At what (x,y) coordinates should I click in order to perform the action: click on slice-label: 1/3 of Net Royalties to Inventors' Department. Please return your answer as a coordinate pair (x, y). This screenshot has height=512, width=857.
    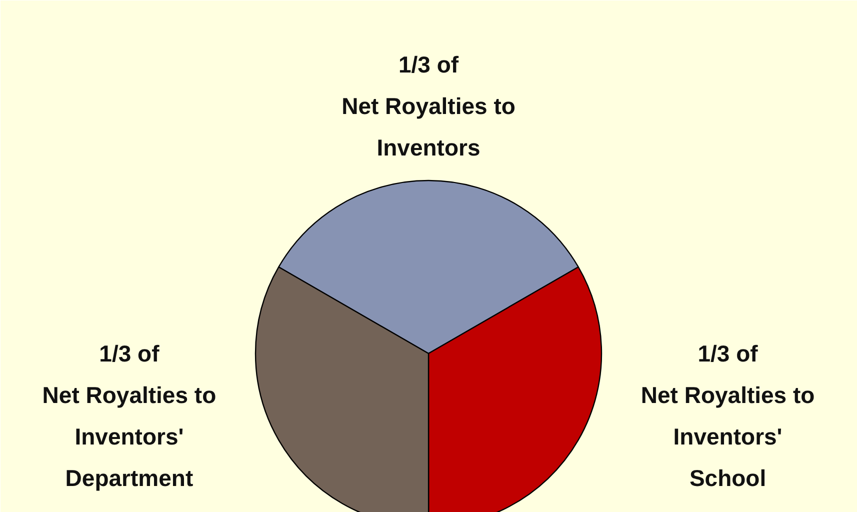
    Looking at the image, I should click on (129, 416).